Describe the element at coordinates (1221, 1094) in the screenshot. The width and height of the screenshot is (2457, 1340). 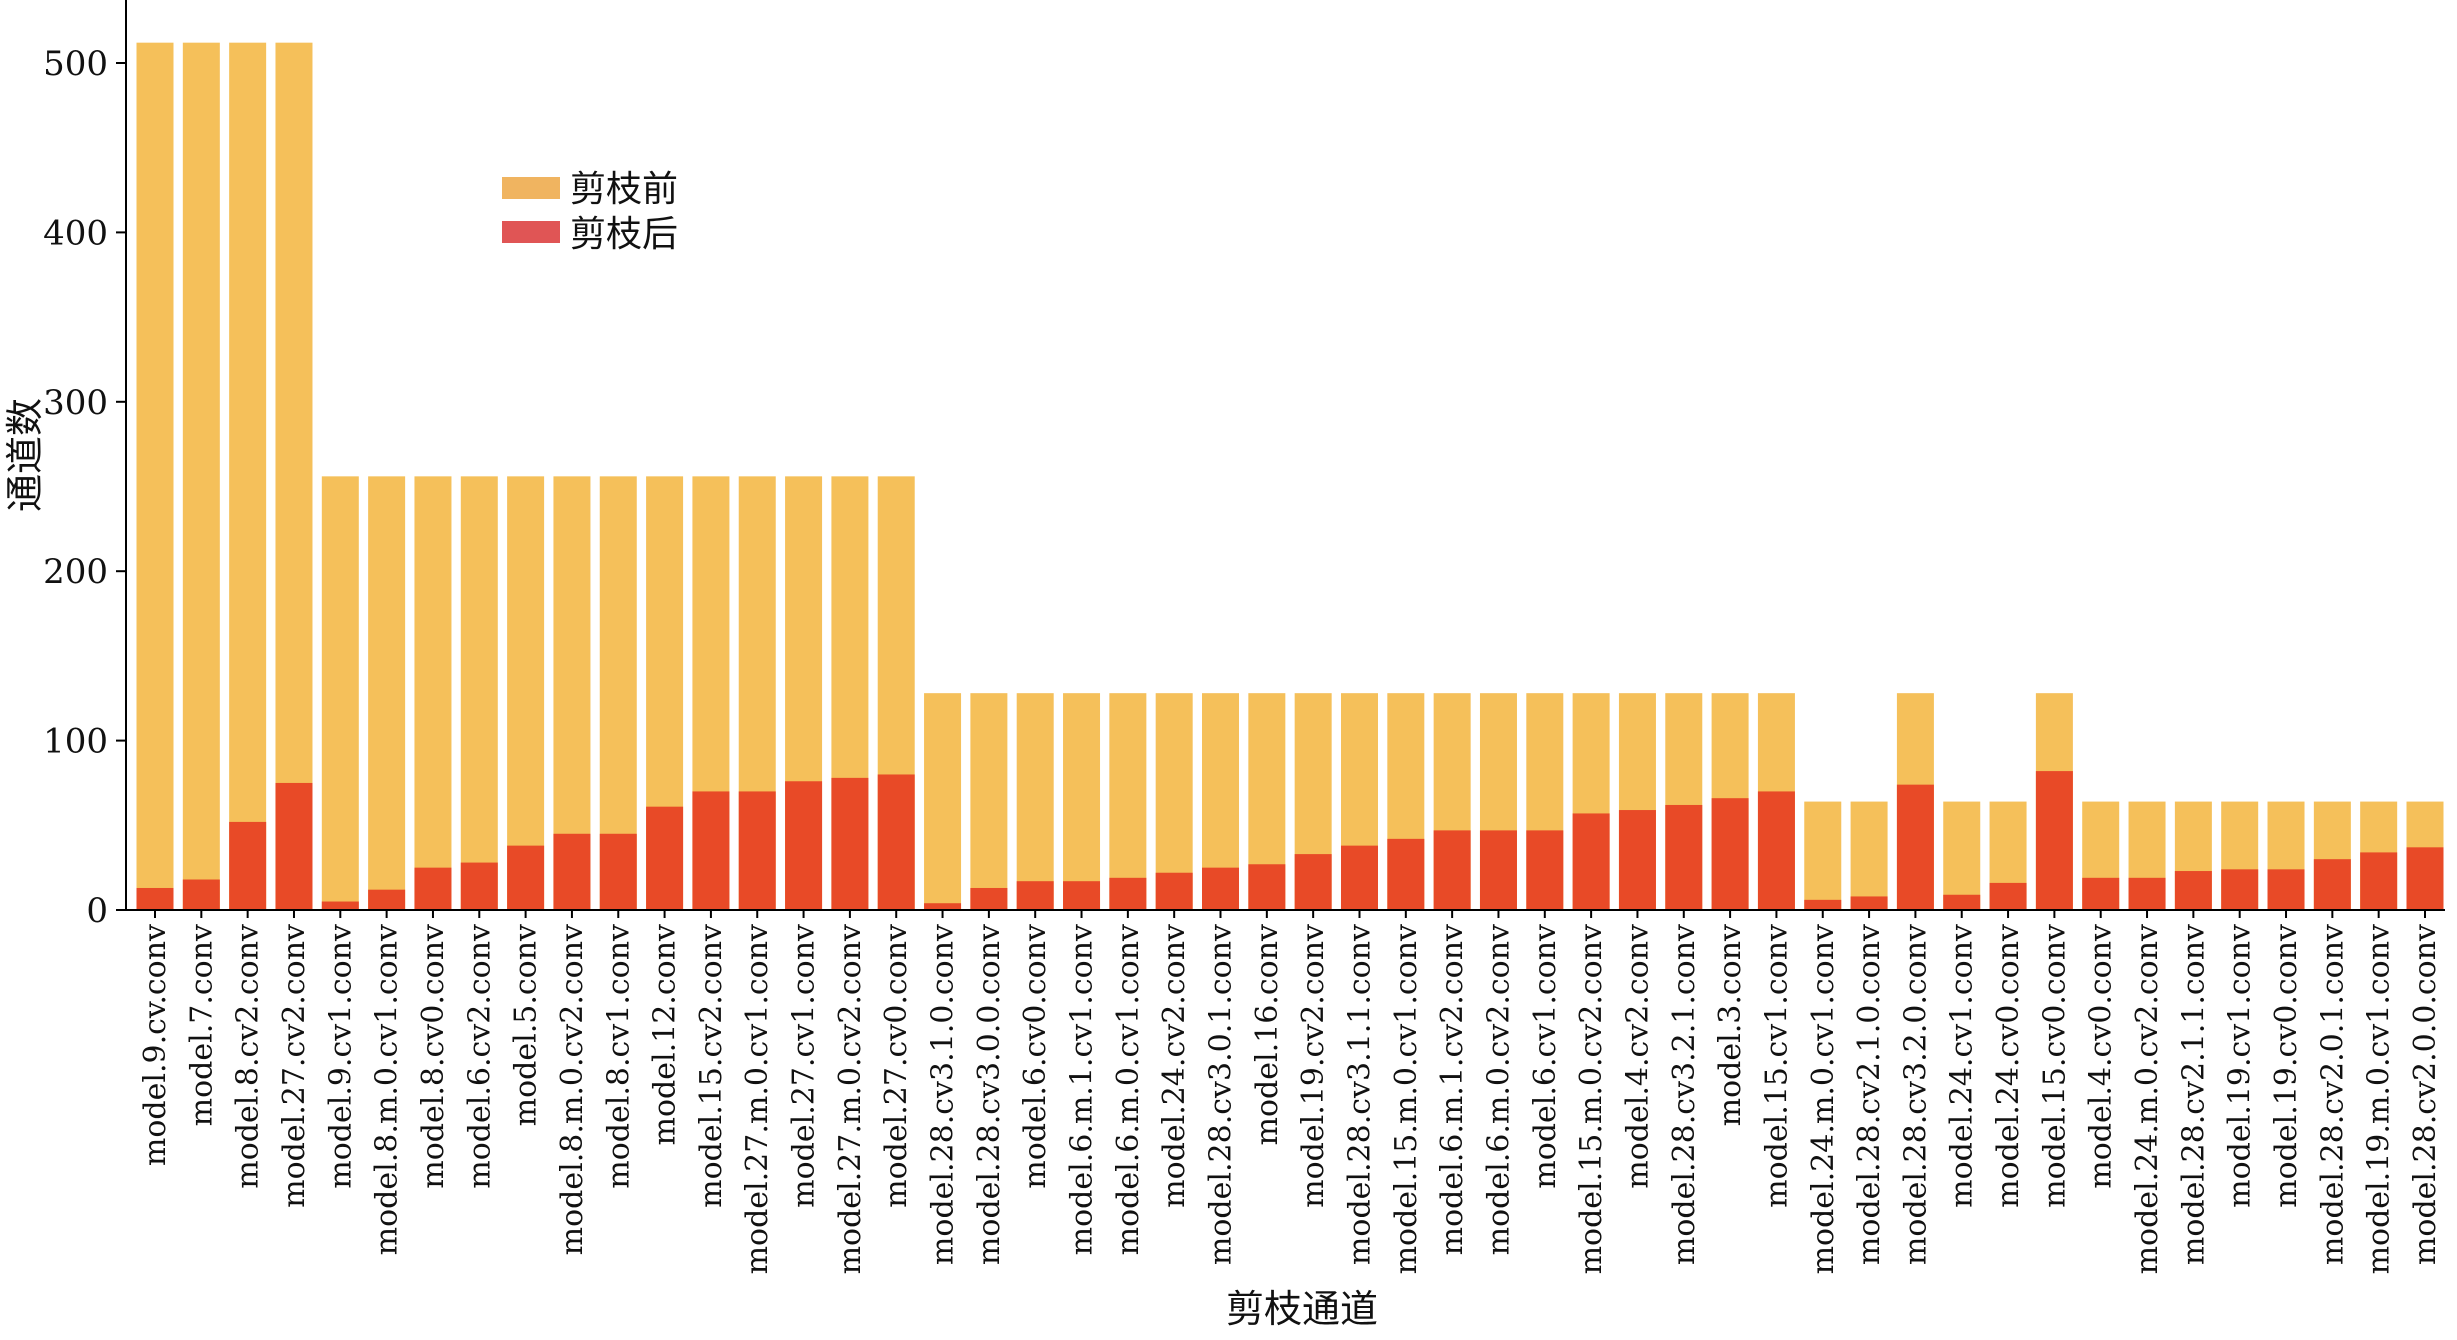
I see `x-tick-label-23: model.28.cv3.0.1.conv` at that location.